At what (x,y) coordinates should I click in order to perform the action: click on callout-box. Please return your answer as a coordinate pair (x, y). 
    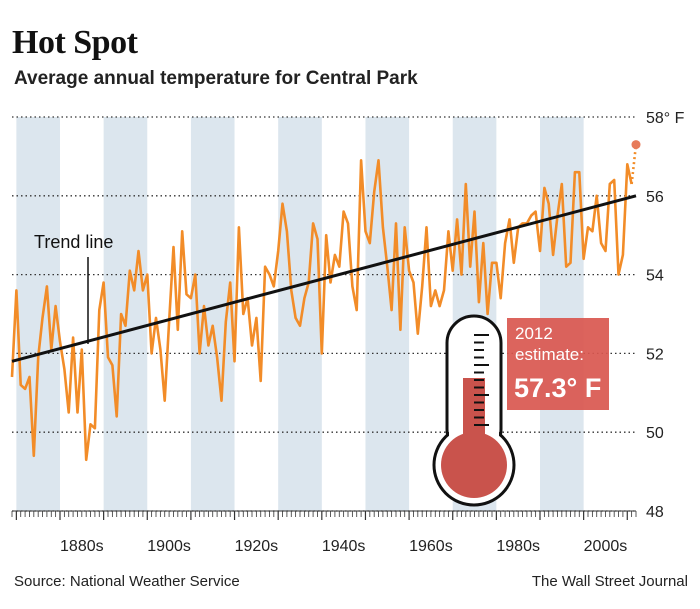
    Looking at the image, I should click on (558, 364).